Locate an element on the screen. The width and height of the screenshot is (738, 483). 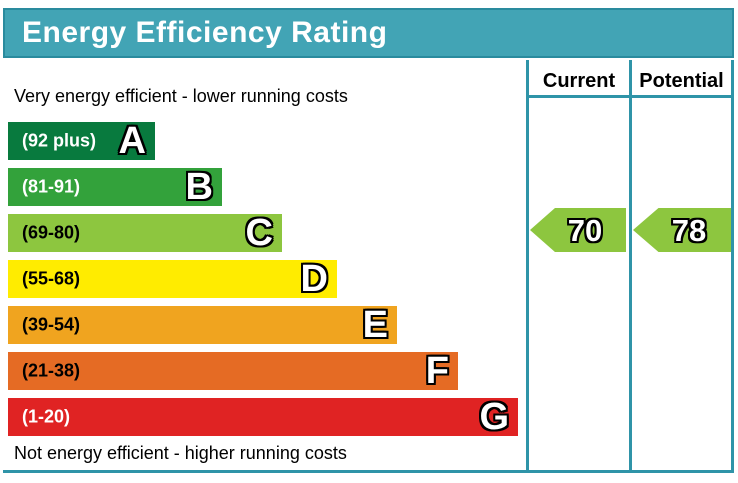
band-row-c: (69-80) C is located at coordinates (145, 233).